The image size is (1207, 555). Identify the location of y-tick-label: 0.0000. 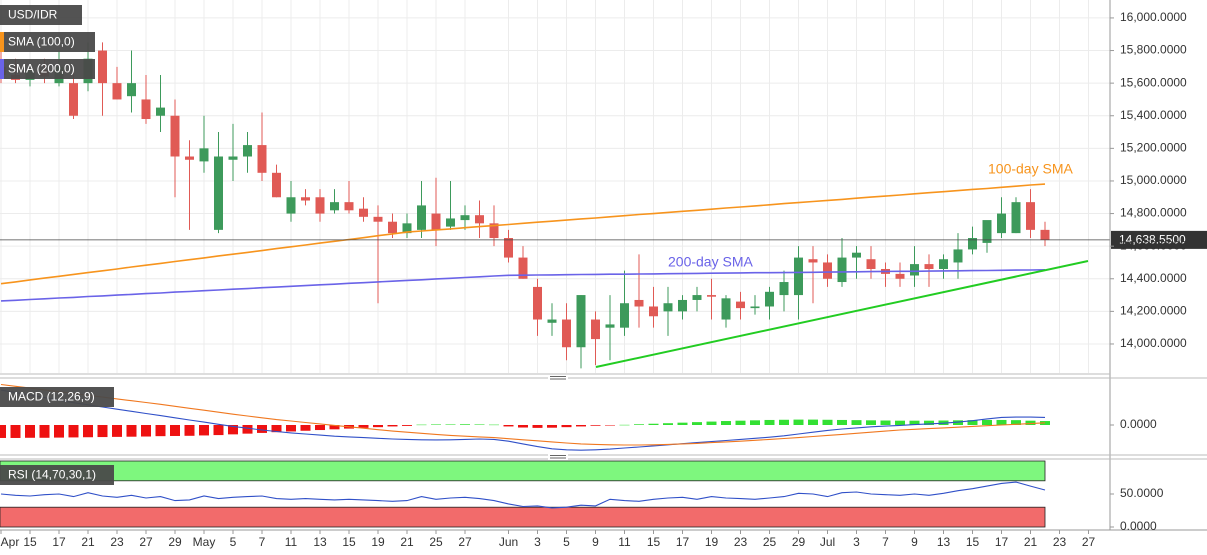
(1138, 424).